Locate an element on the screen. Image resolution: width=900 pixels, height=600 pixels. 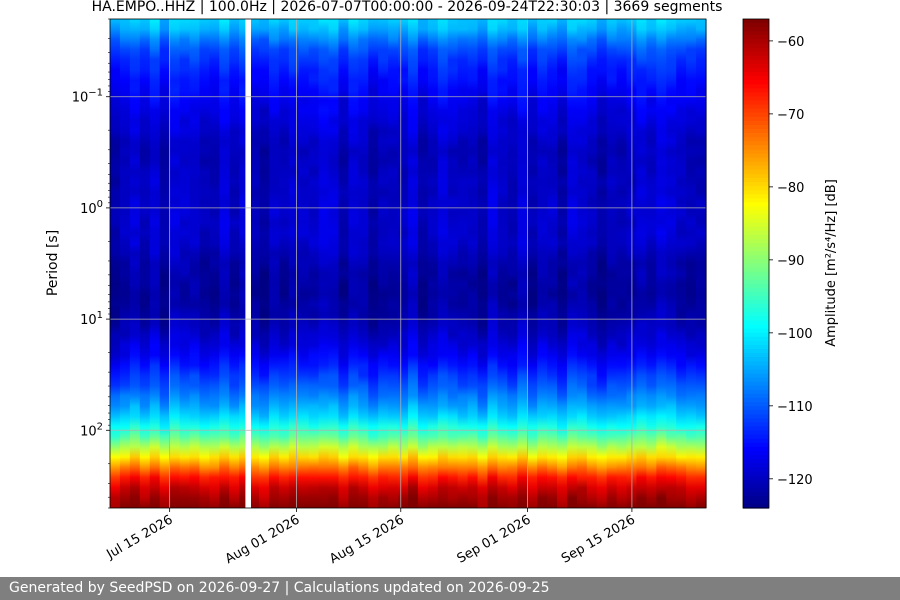
y-axis-label: Period [s] is located at coordinates (53, 263).